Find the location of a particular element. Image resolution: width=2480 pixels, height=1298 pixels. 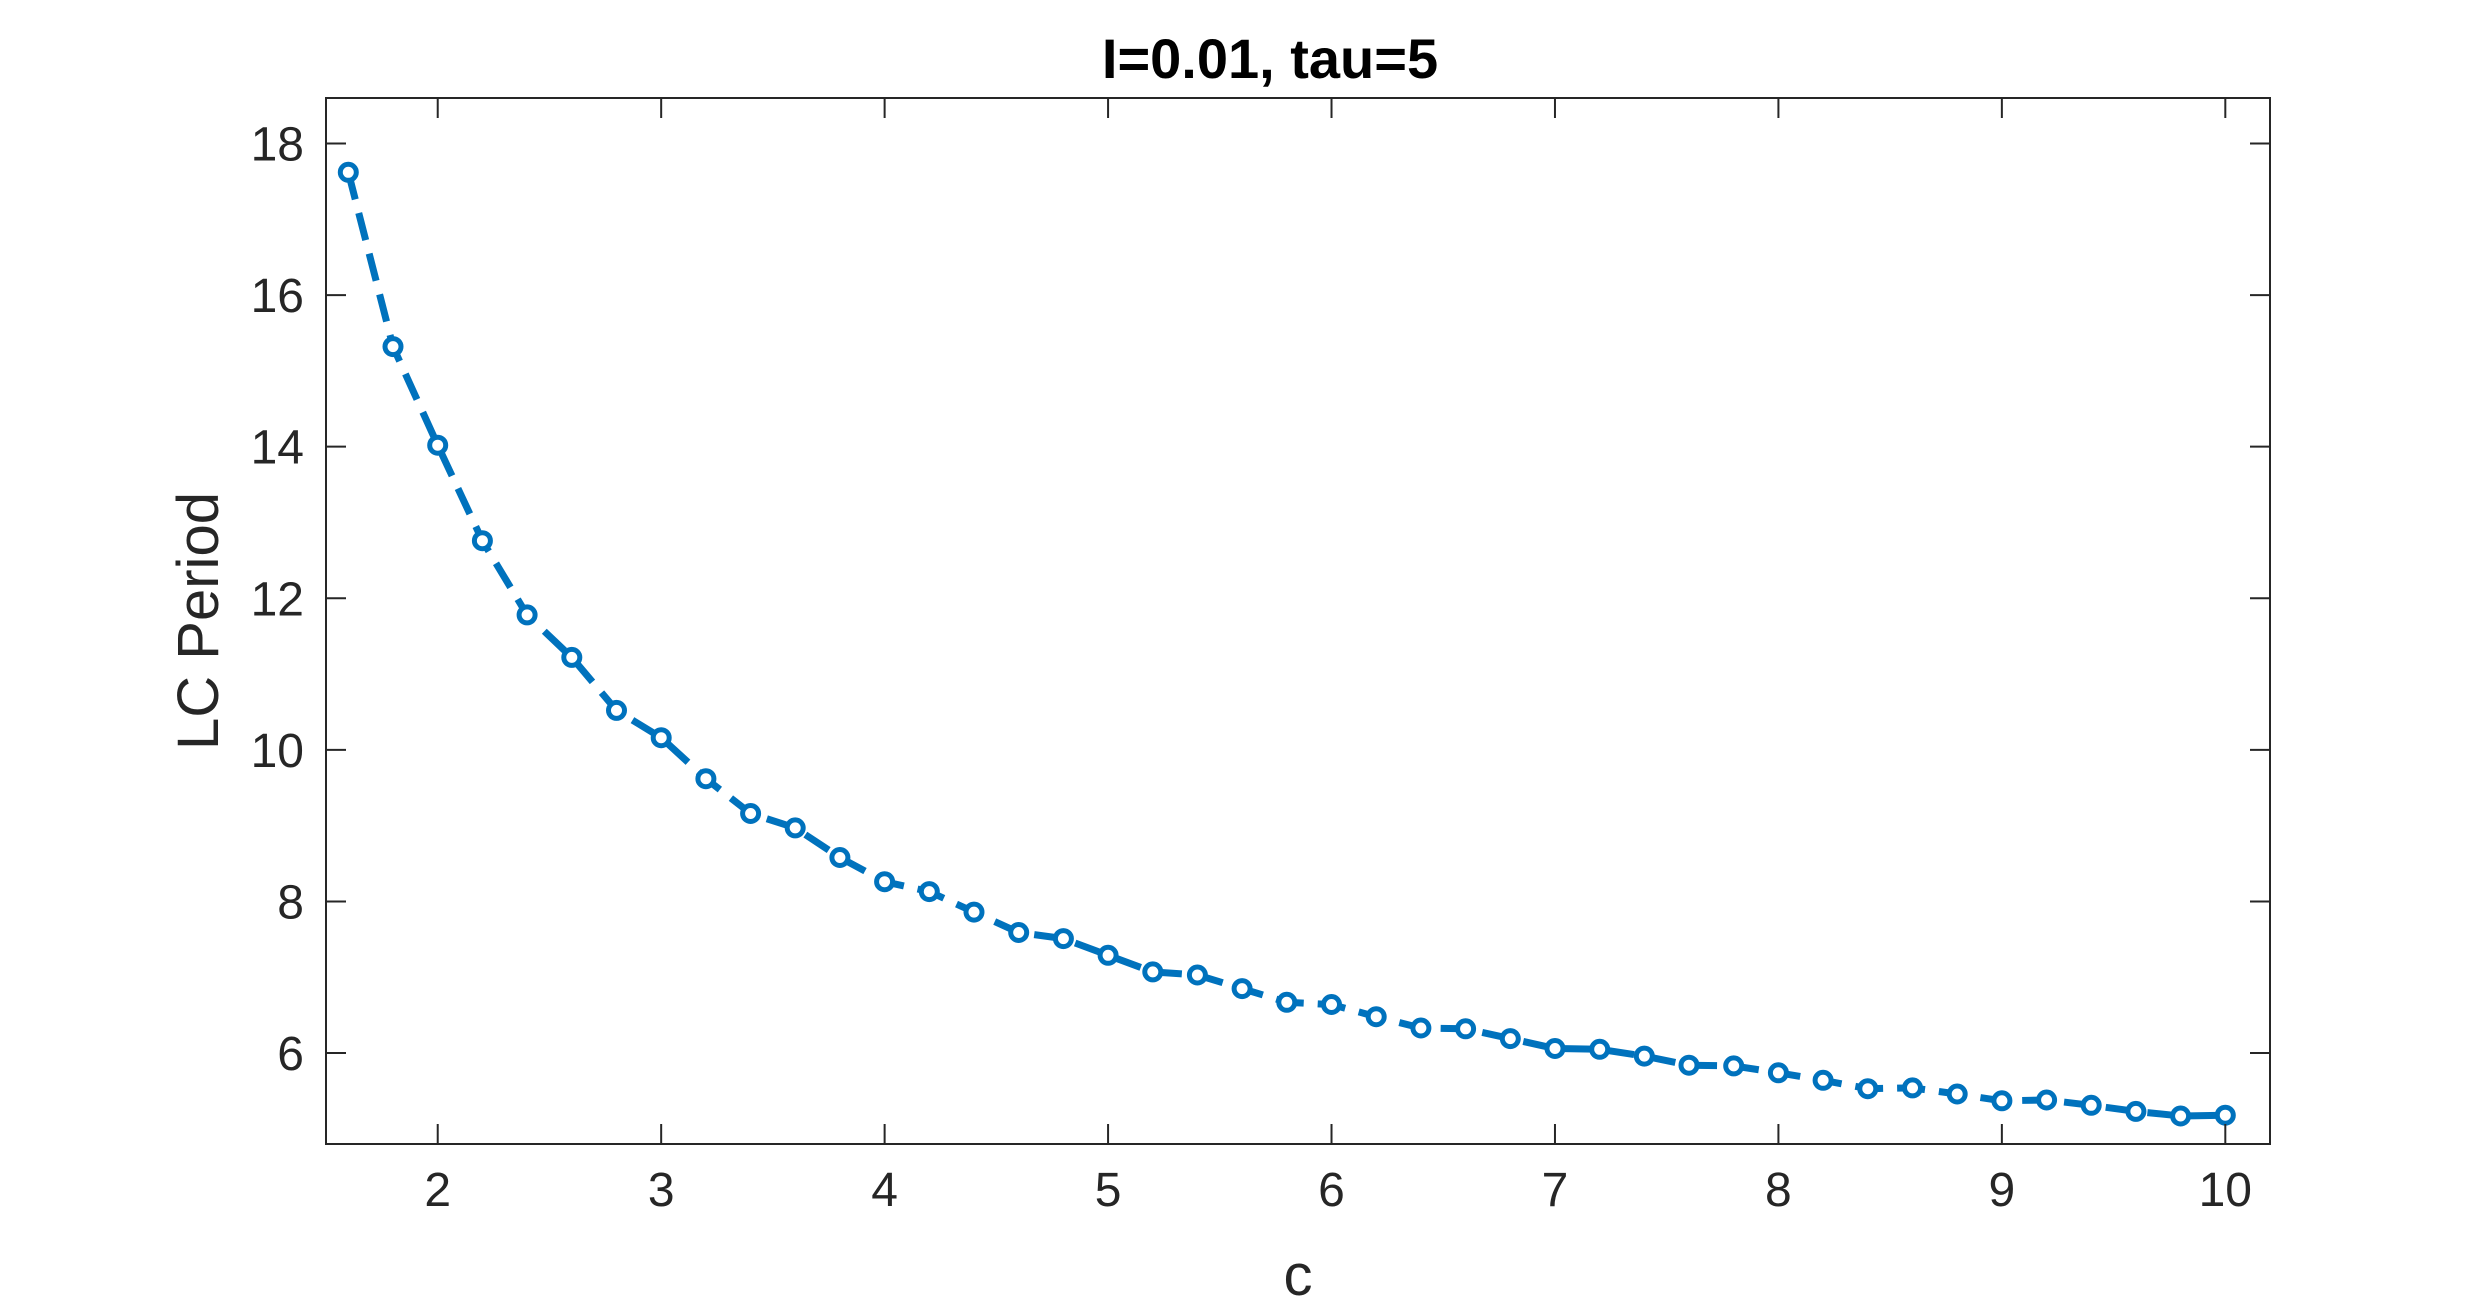

x-axis-label: c is located at coordinates (1298, 1270).